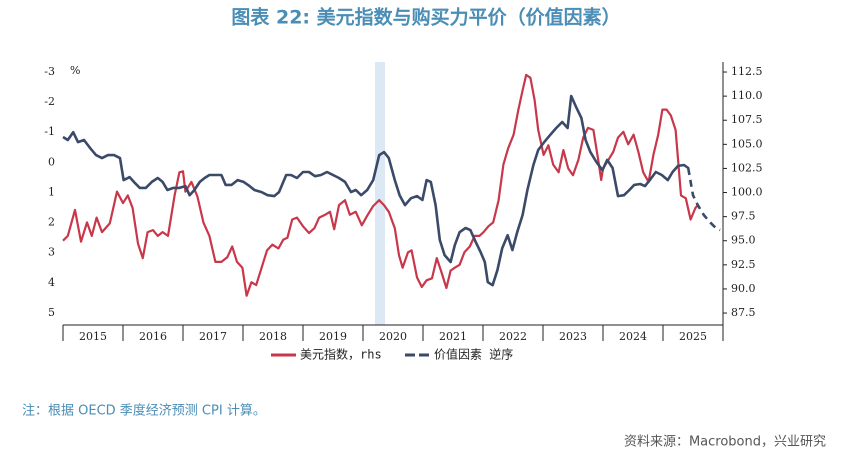 This screenshot has width=852, height=457. Describe the element at coordinates (743, 216) in the screenshot. I see `y2-tick-label: 97.5` at that location.